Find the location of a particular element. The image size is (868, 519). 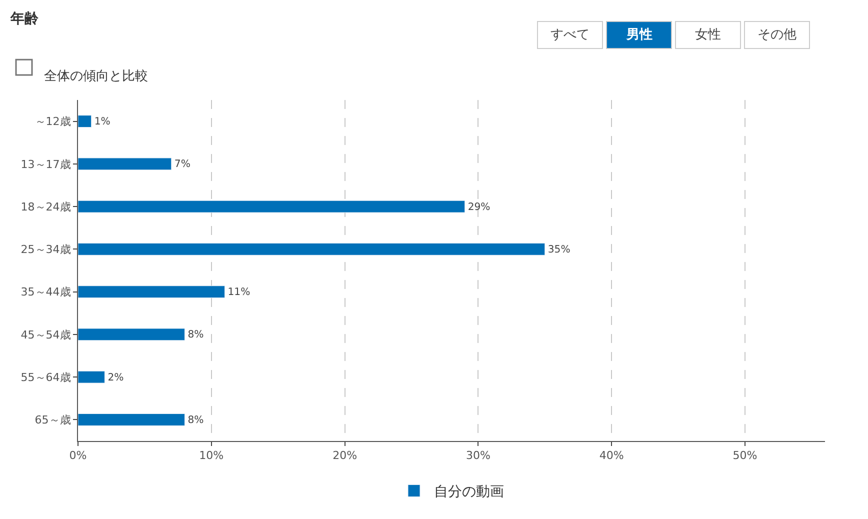

y-tick-label: 65～歳 is located at coordinates (52, 420).